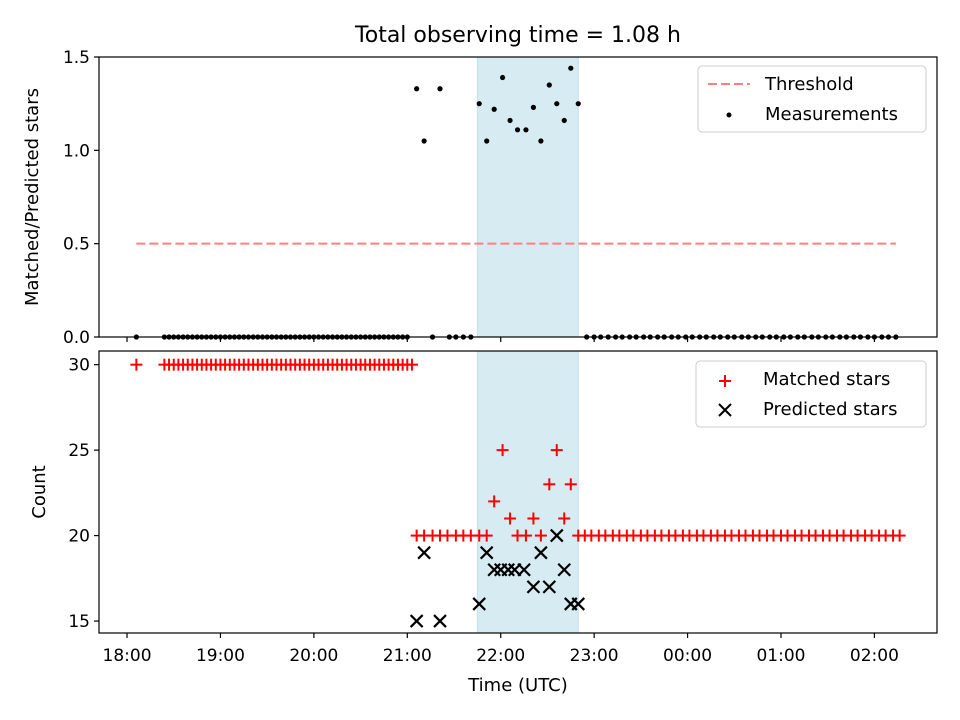 The image size is (960, 720). I want to click on bottom-x-tick-label: 20:00, so click(313, 656).